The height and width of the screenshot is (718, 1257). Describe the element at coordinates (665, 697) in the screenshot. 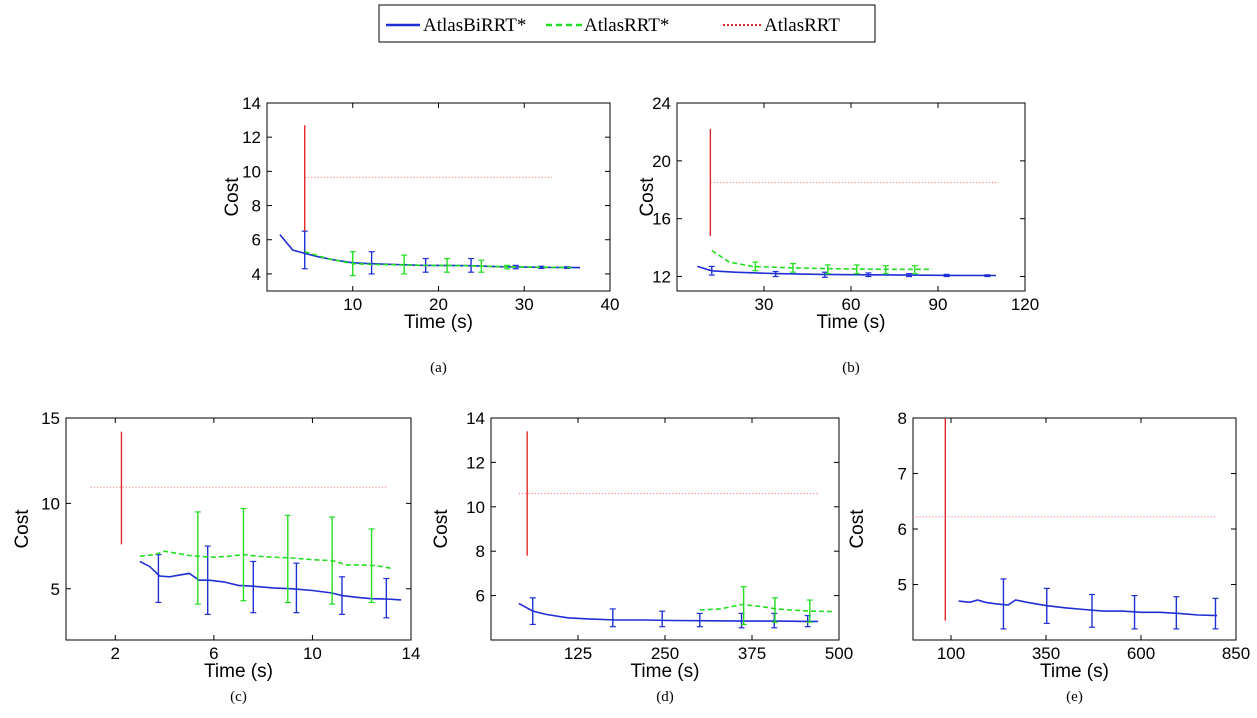

I see `subfigure-caption: (d)` at that location.